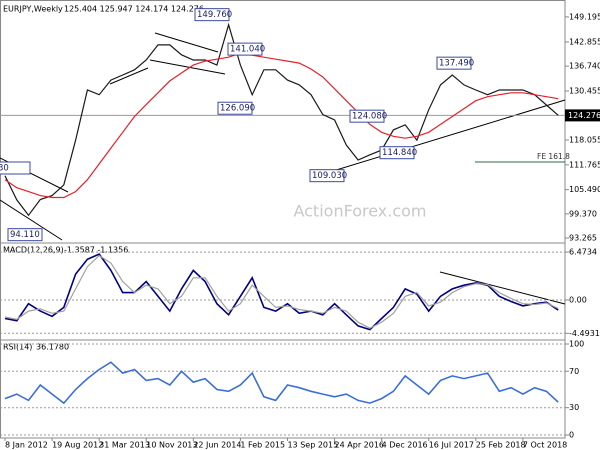 This screenshot has width=600, height=450. What do you see at coordinates (399, 153) in the screenshot?
I see `annotation-label: 114.840` at bounding box center [399, 153].